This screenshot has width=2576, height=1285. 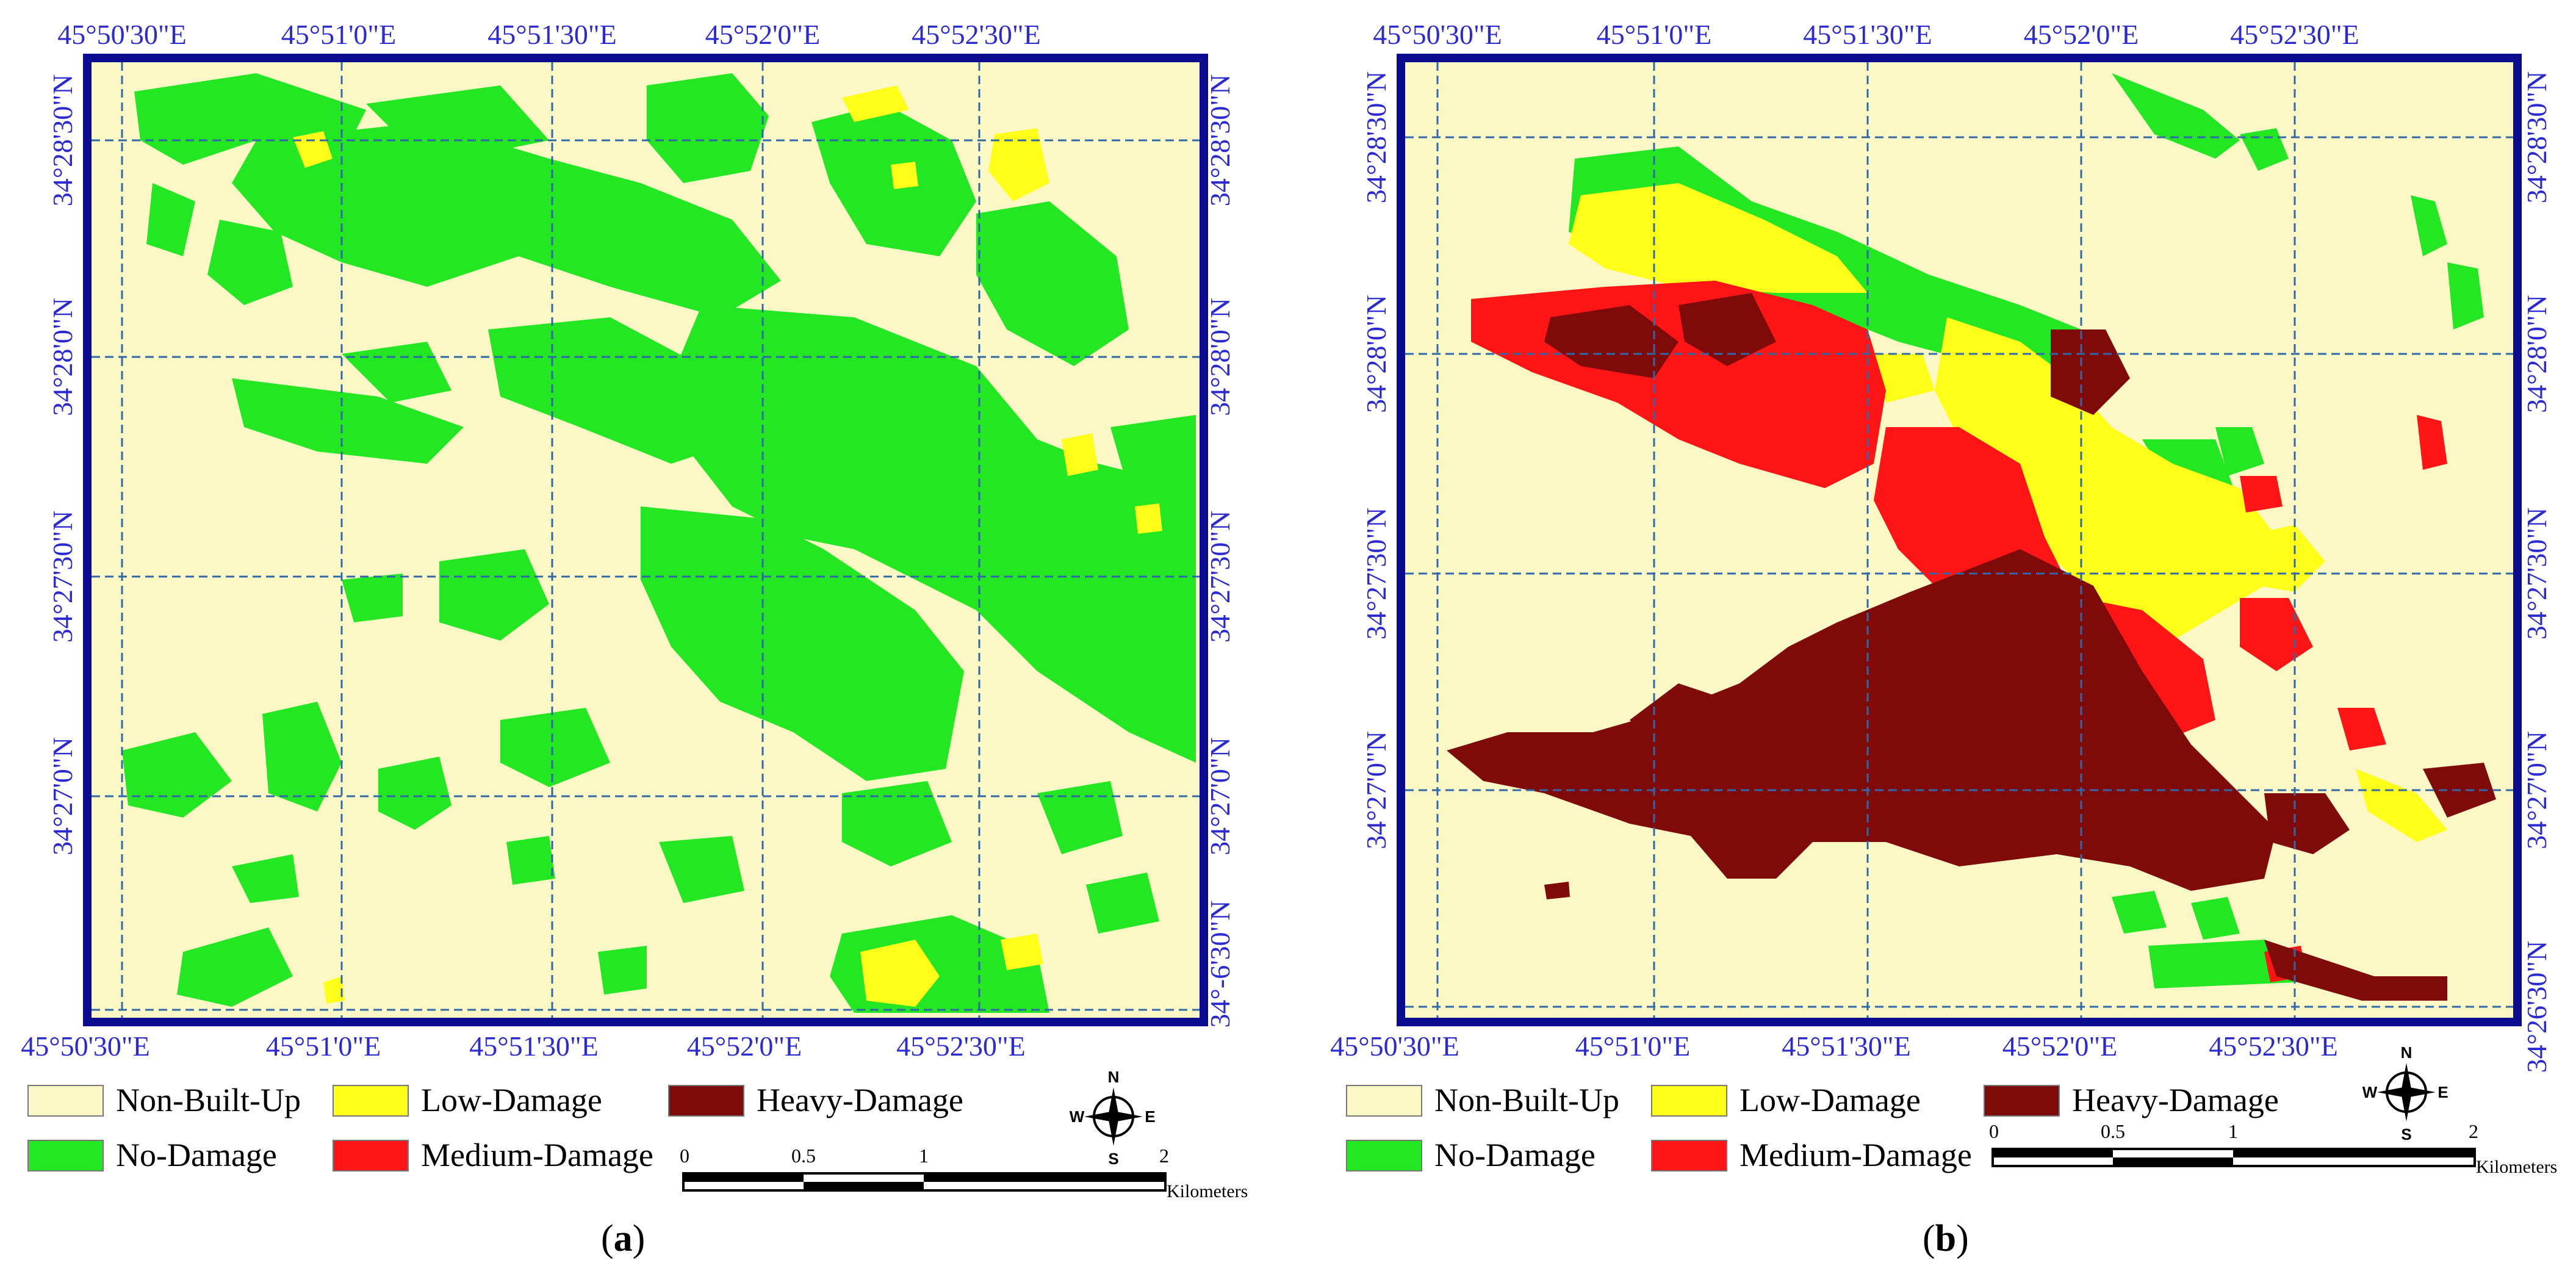 I want to click on panel-letter-b: (b), so click(x=1946, y=1238).